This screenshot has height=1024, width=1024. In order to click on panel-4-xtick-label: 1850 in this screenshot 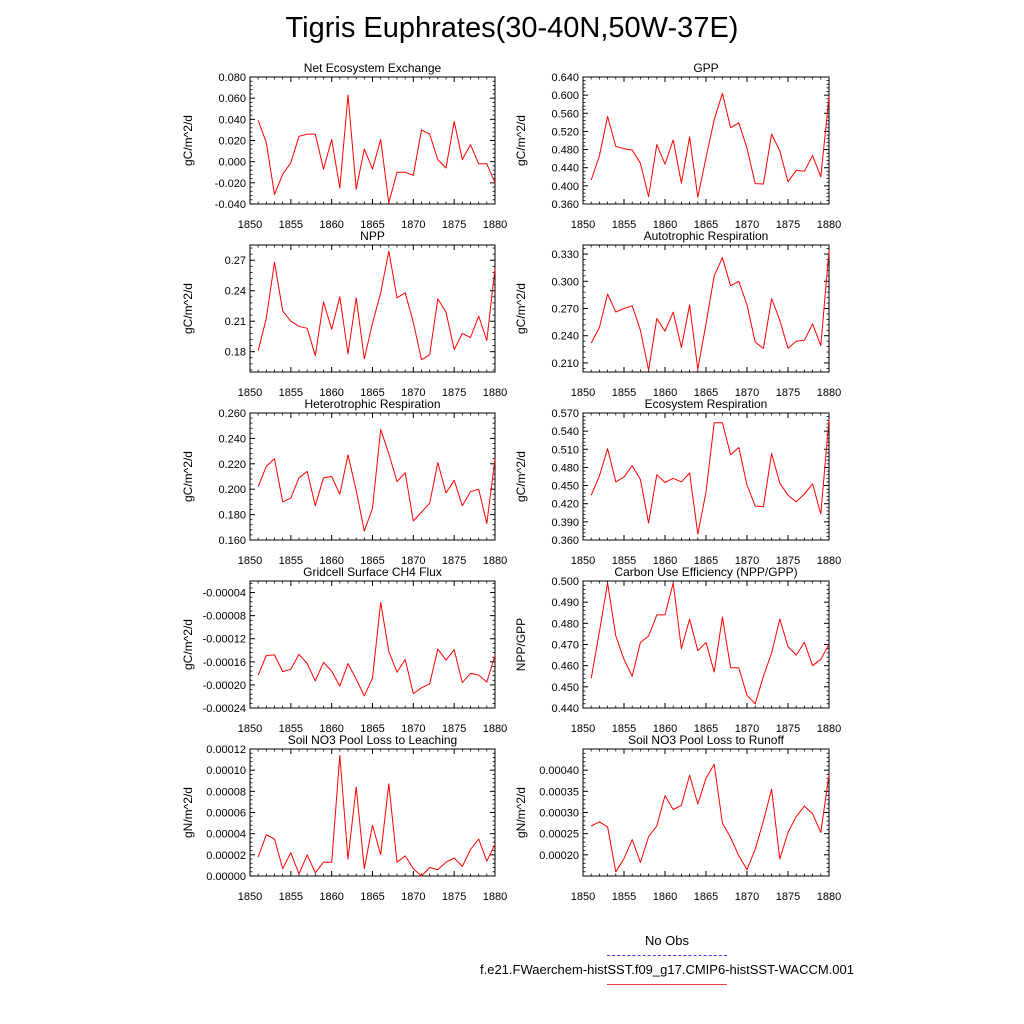, I will do `click(583, 393)`.